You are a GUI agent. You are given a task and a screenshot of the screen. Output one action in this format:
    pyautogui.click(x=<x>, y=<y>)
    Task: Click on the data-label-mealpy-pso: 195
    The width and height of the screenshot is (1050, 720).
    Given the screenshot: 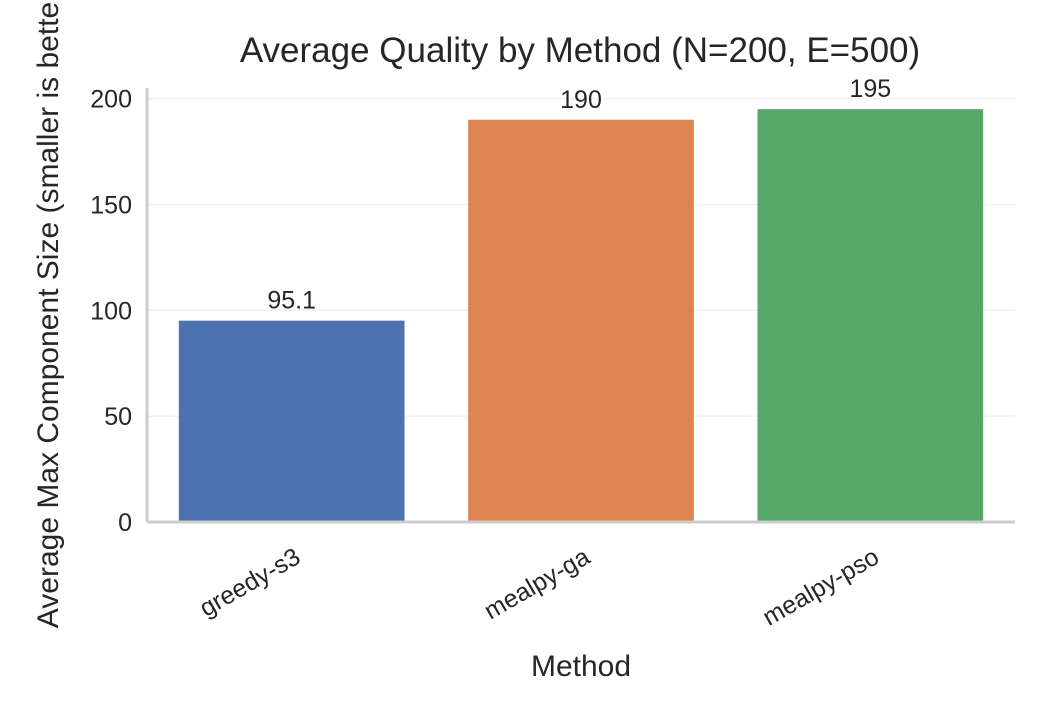 What is the action you would take?
    pyautogui.click(x=870, y=89)
    